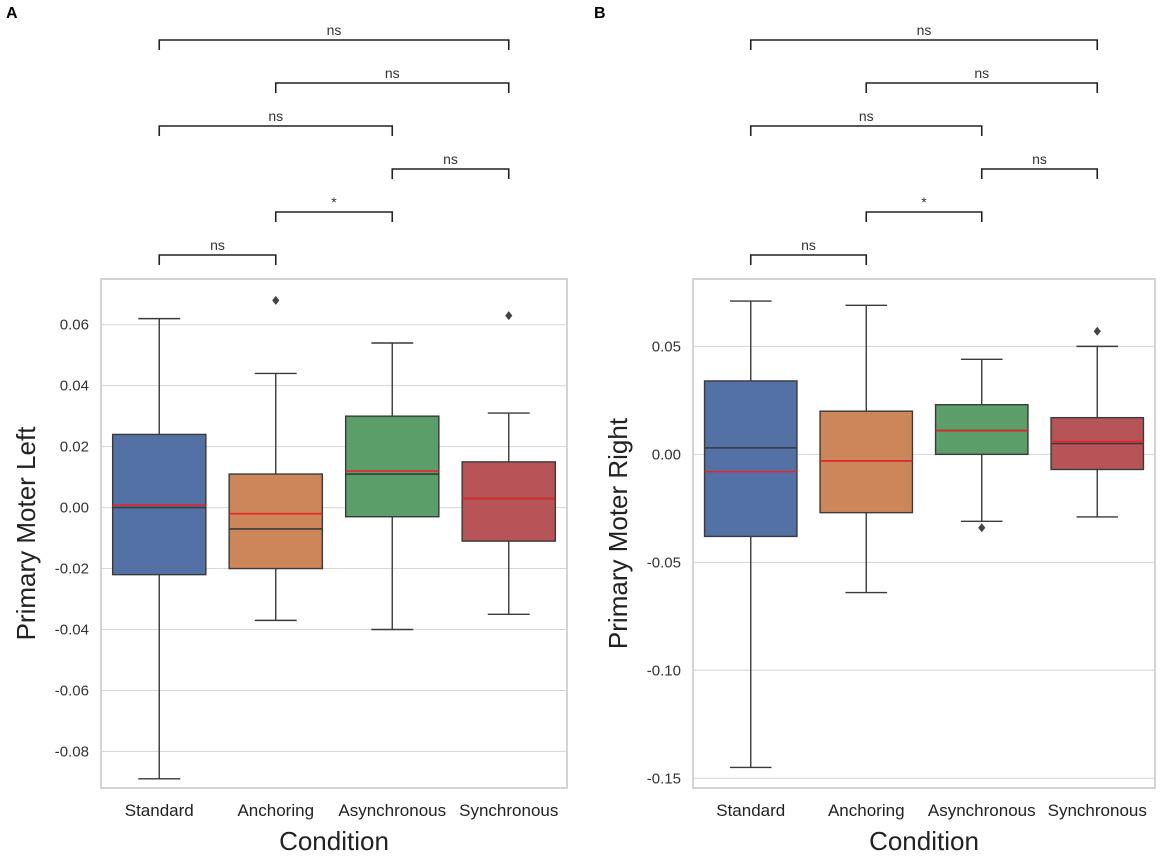  What do you see at coordinates (74, 325) in the screenshot?
I see `panel-a-ytick-label: 0.06` at bounding box center [74, 325].